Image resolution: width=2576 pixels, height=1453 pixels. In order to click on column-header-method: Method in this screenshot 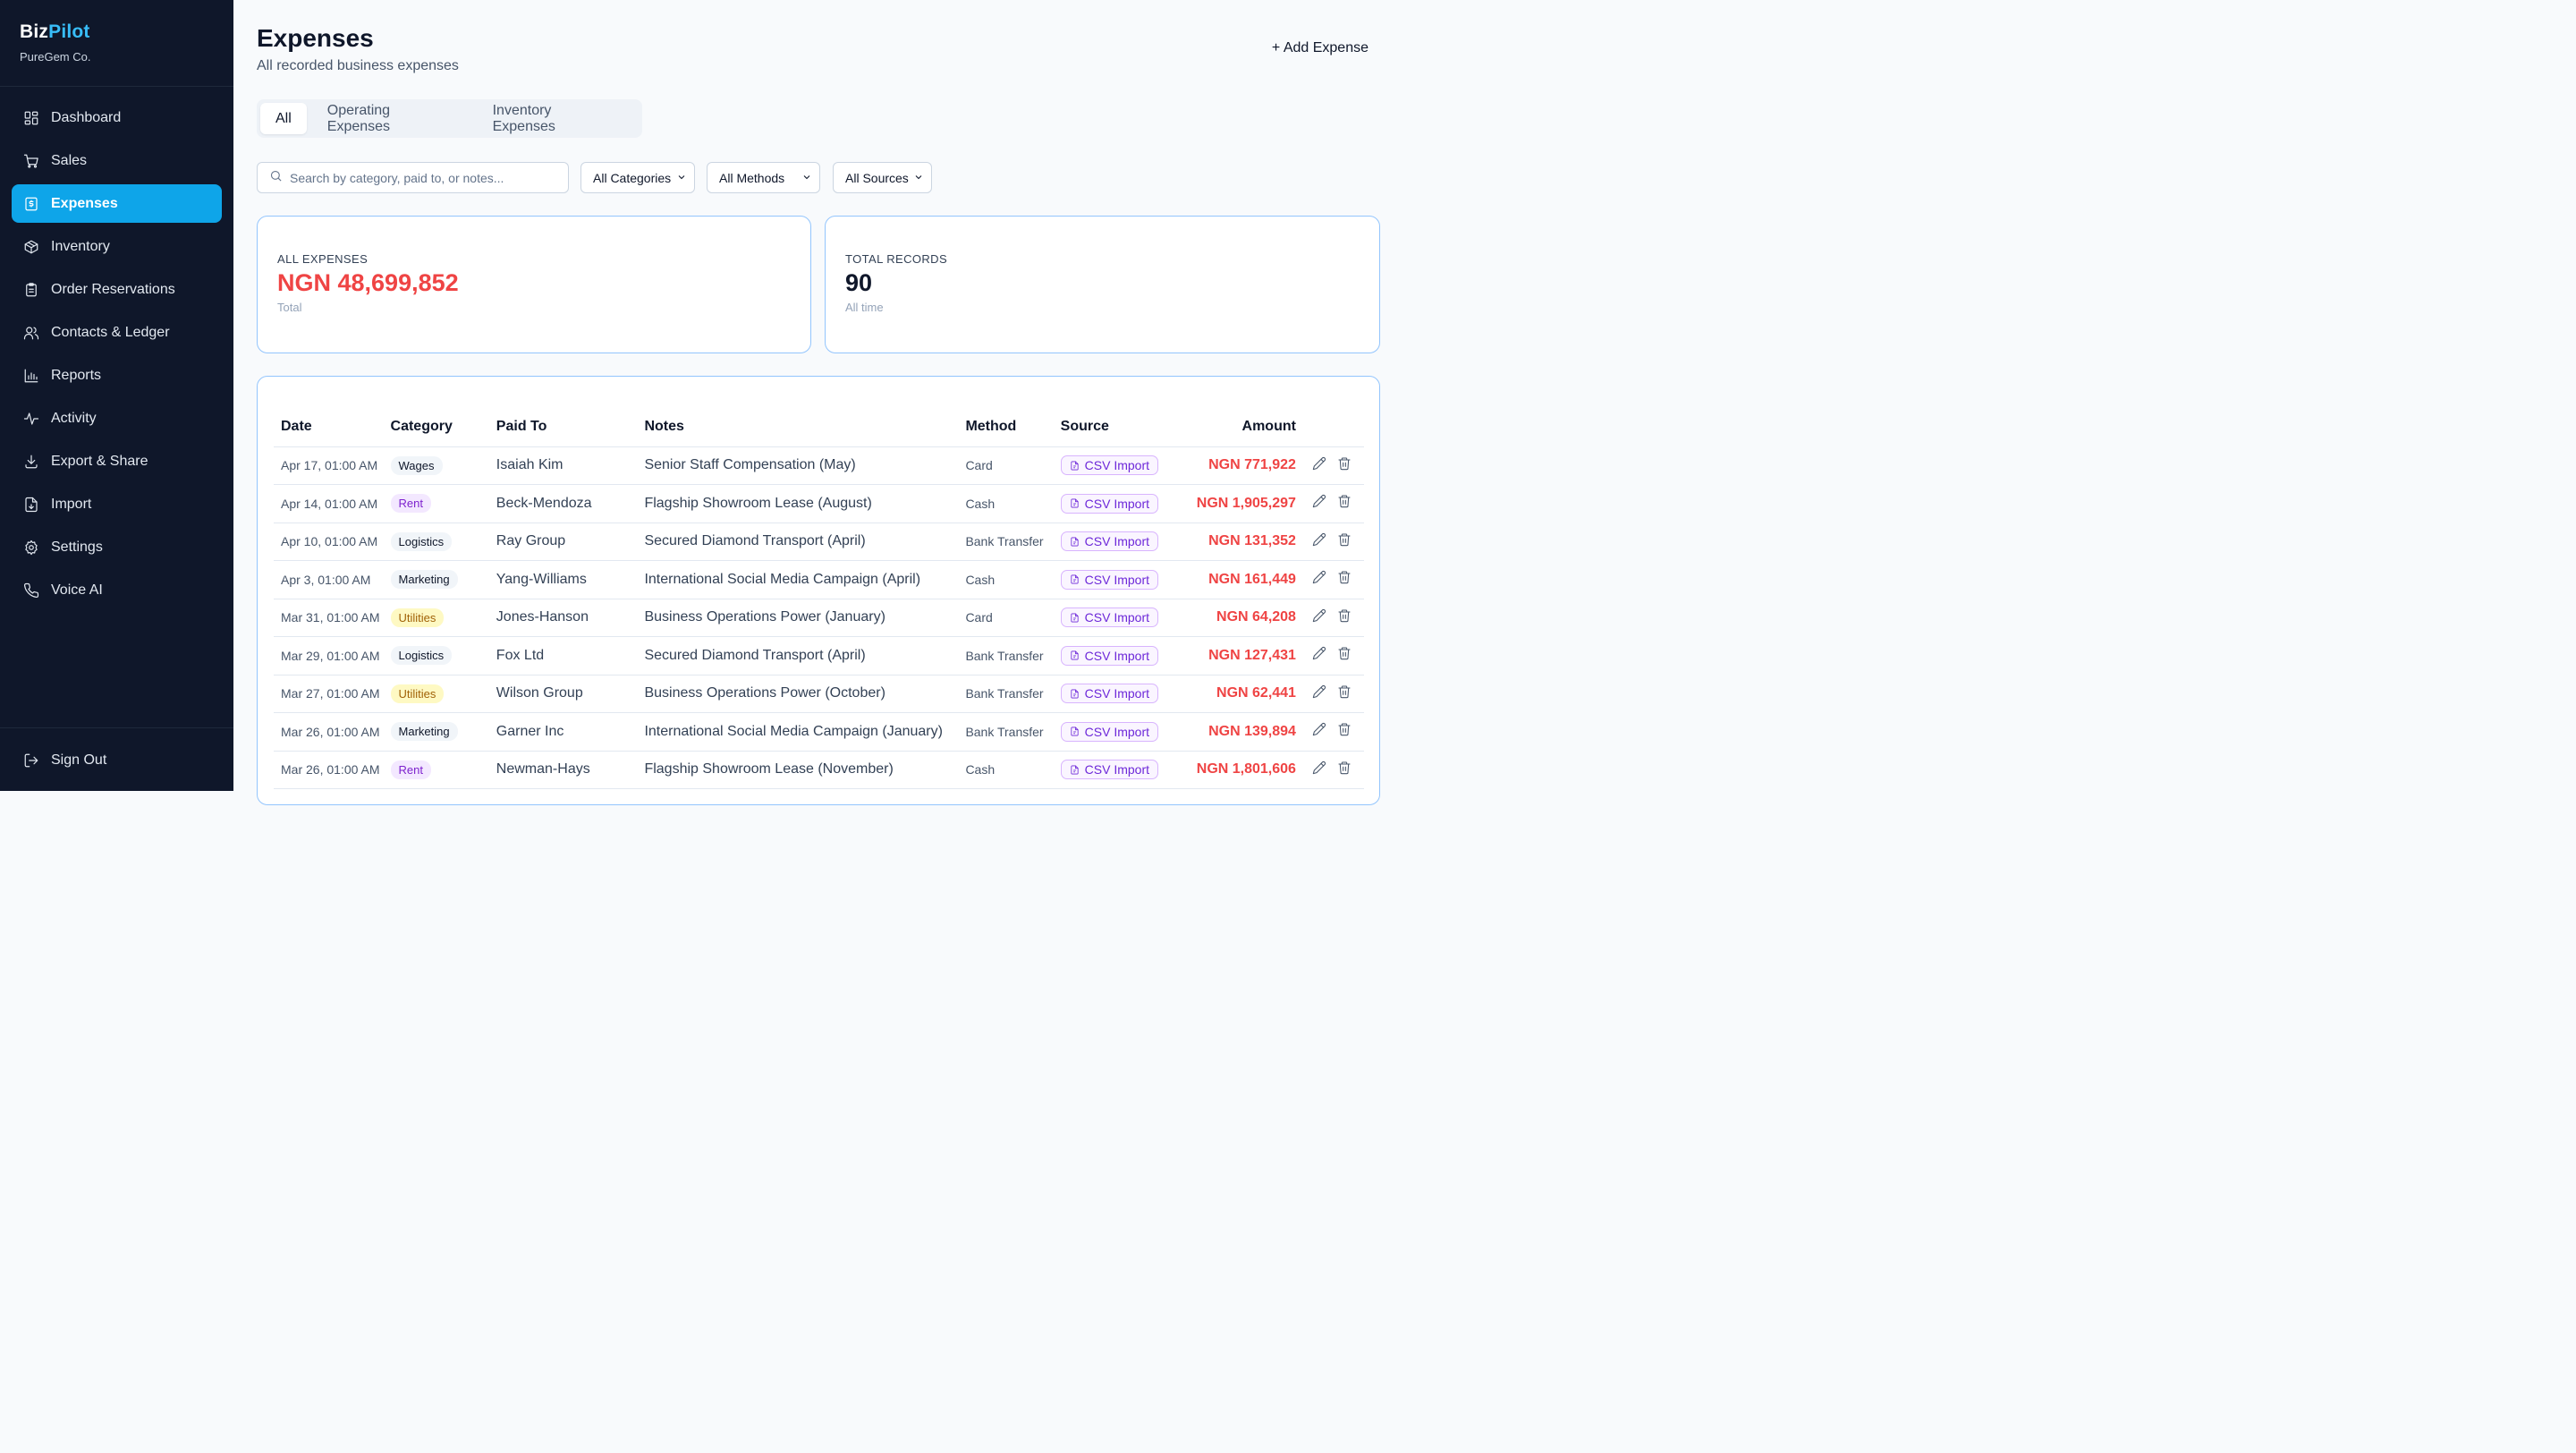, I will do `click(1013, 427)`.